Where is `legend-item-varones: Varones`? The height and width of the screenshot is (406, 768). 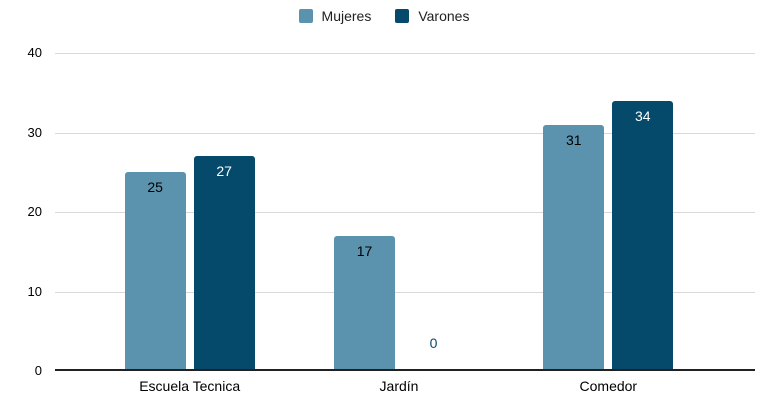
legend-item-varones: Varones is located at coordinates (432, 16).